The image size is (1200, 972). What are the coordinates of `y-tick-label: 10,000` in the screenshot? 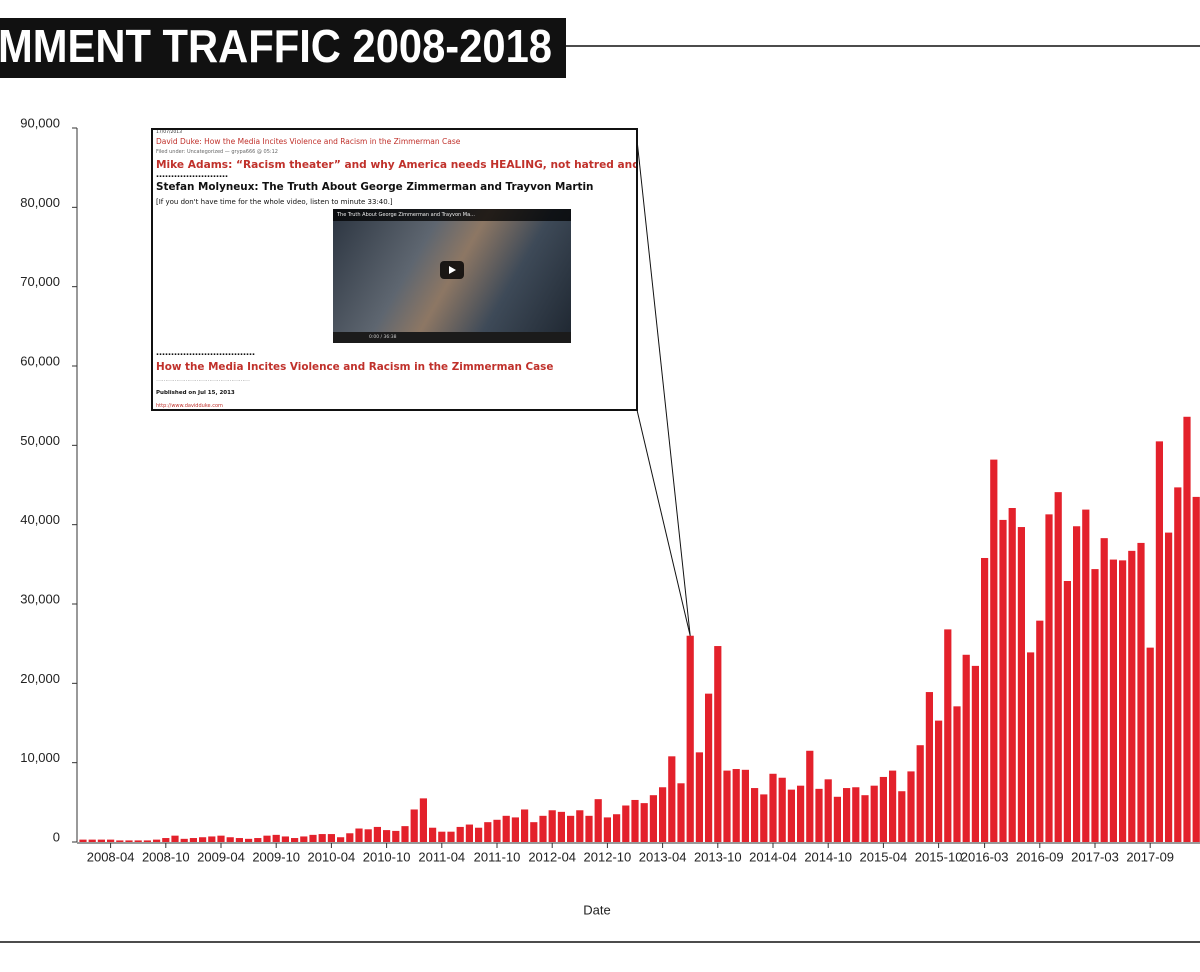 It's located at (40, 757).